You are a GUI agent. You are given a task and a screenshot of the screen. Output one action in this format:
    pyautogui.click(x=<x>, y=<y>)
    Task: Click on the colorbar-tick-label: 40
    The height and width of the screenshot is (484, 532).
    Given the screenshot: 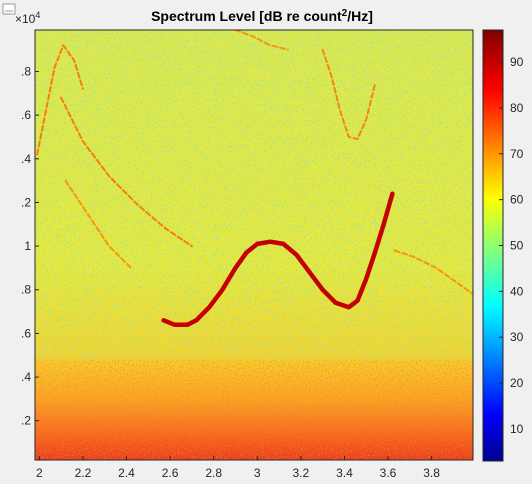 What is the action you would take?
    pyautogui.click(x=517, y=291)
    